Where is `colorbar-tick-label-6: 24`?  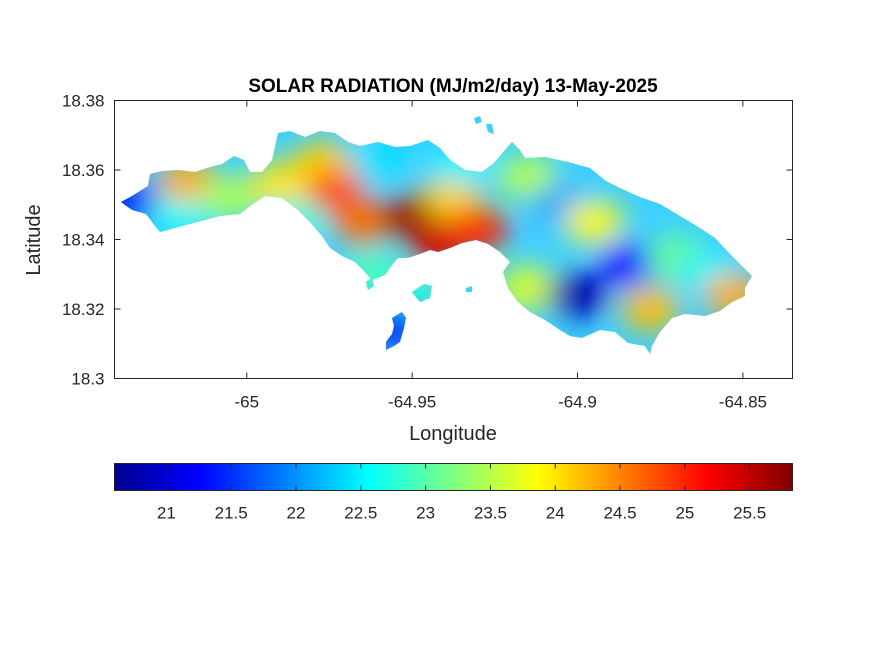
colorbar-tick-label-6: 24 is located at coordinates (555, 513).